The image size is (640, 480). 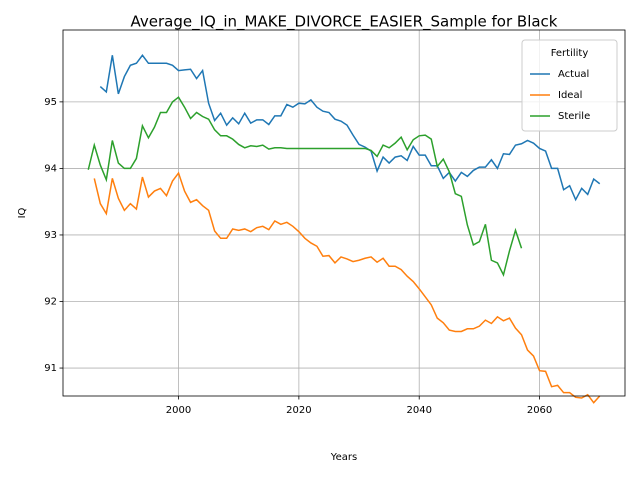 I want to click on y-axis-label: IQ, so click(x=22, y=212).